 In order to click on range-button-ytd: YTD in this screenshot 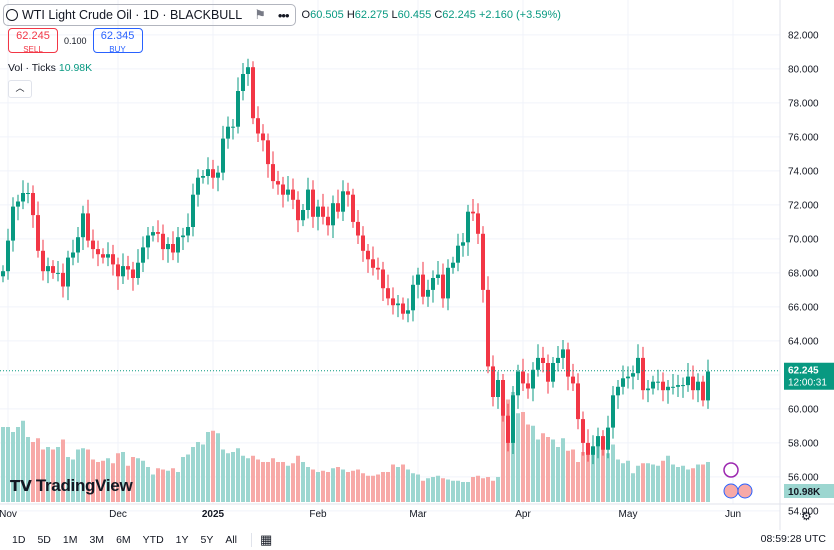, I will do `click(153, 540)`.